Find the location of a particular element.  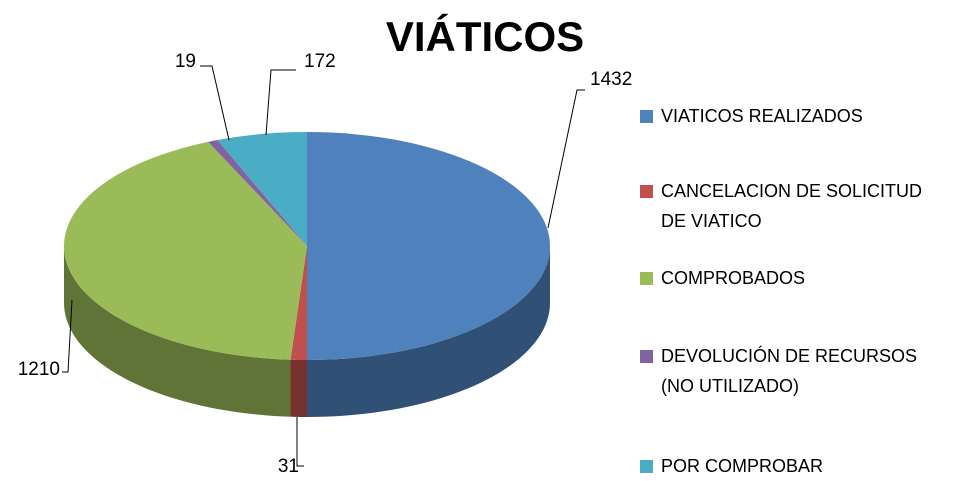

legend-label: COMPROBADOS is located at coordinates (733, 278).